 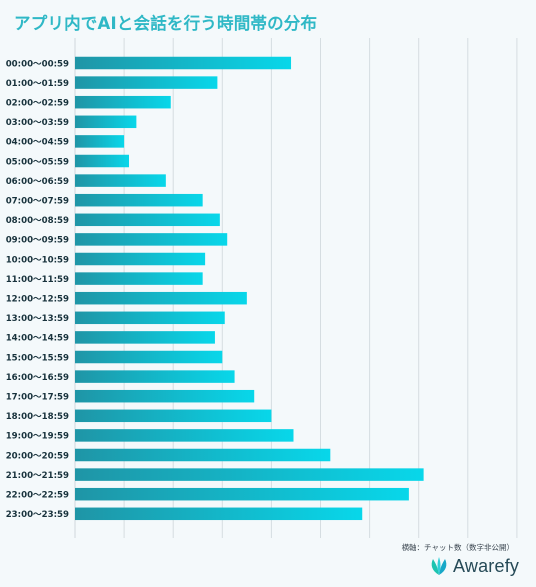 I want to click on y-tick-label: 01:00〜01:59, so click(x=37, y=84).